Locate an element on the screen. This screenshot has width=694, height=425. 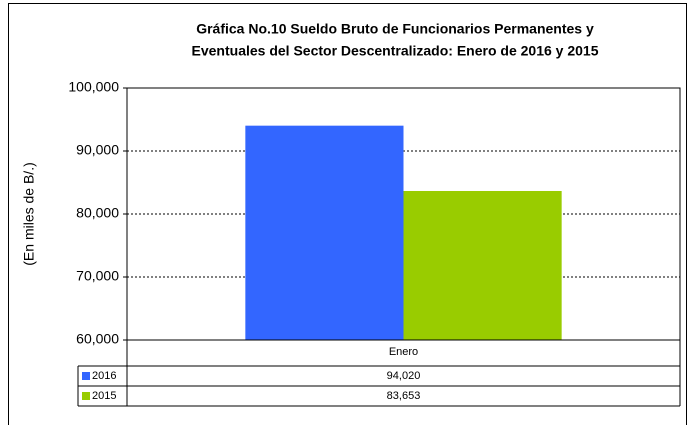
y-tick-label: 60,000 is located at coordinates (97, 339).